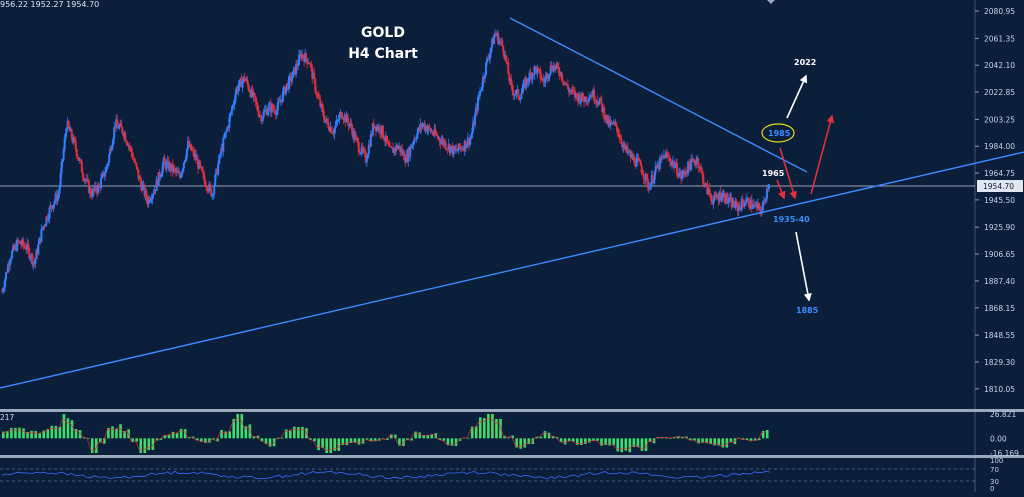  What do you see at coordinates (805, 62) in the screenshot?
I see `level-label: 2022` at bounding box center [805, 62].